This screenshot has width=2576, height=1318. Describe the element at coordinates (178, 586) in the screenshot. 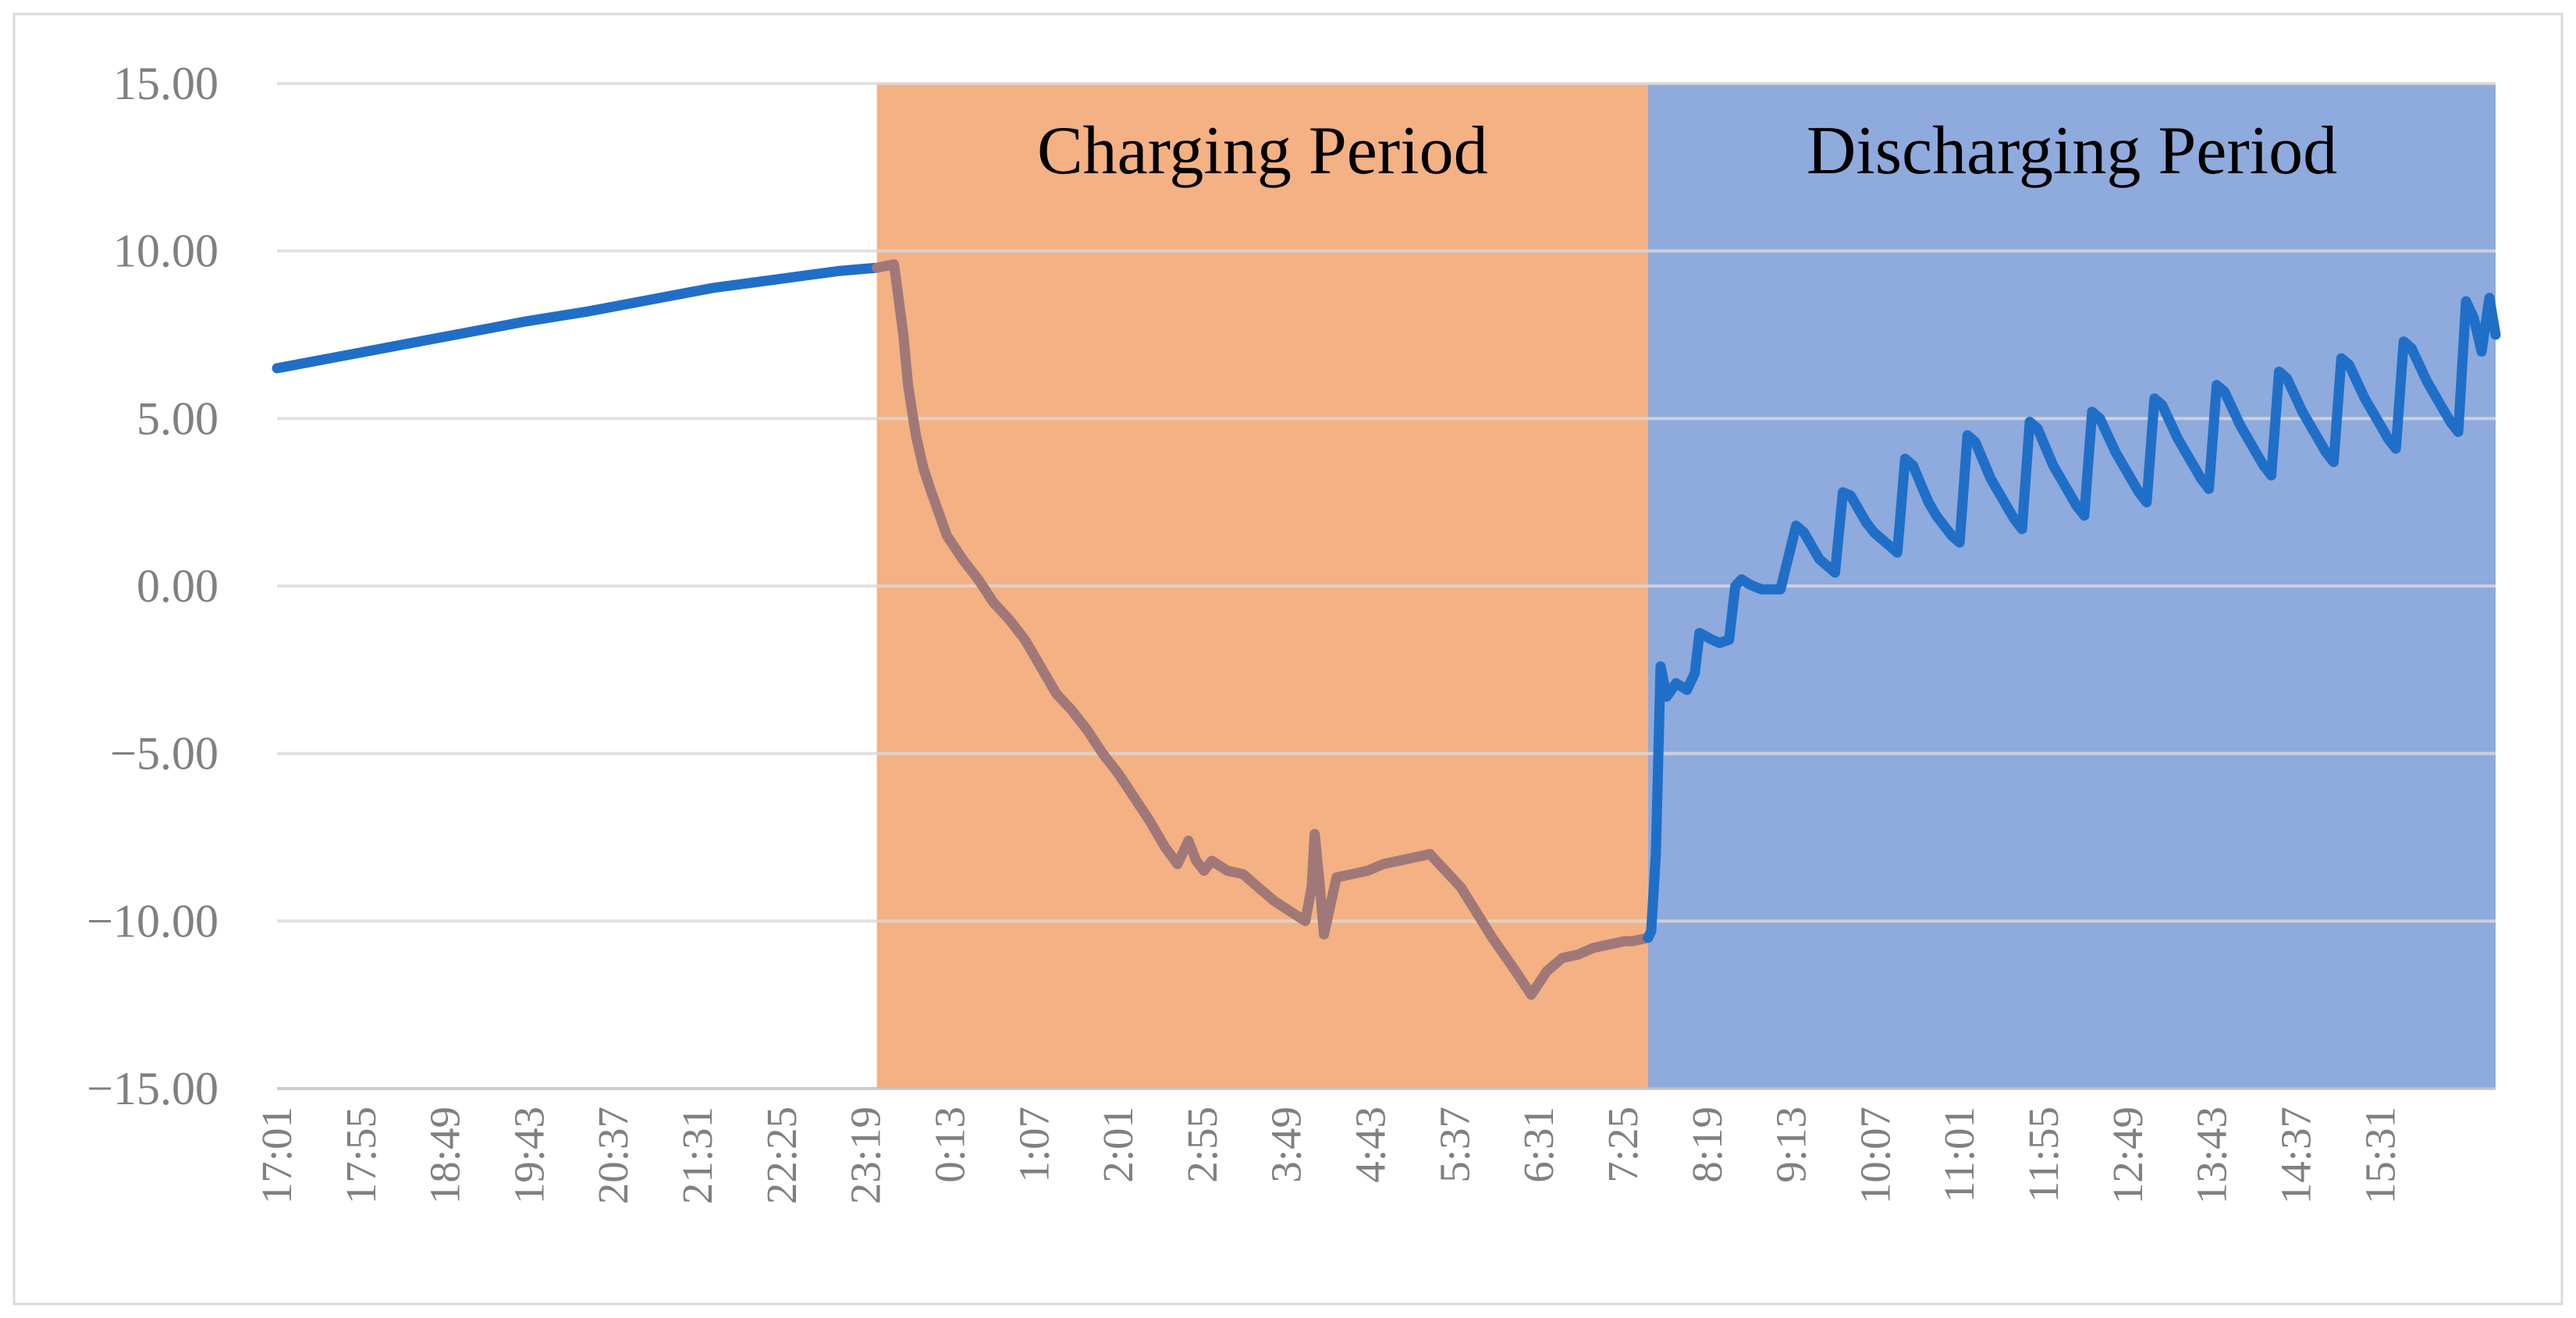

I see `y-tick-label: 0.00` at that location.